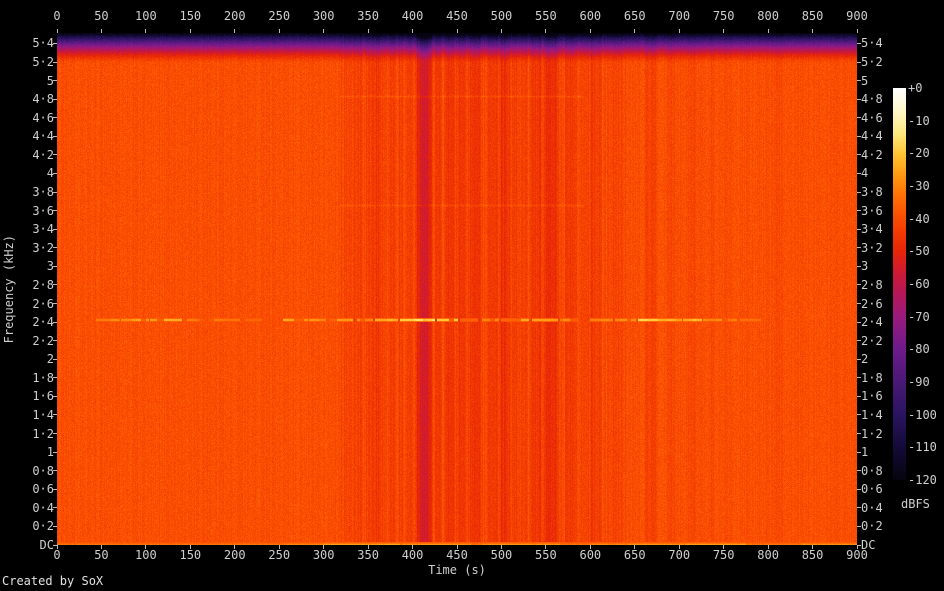  Describe the element at coordinates (546, 16) in the screenshot. I see `time-tick-label-top: 550` at that location.